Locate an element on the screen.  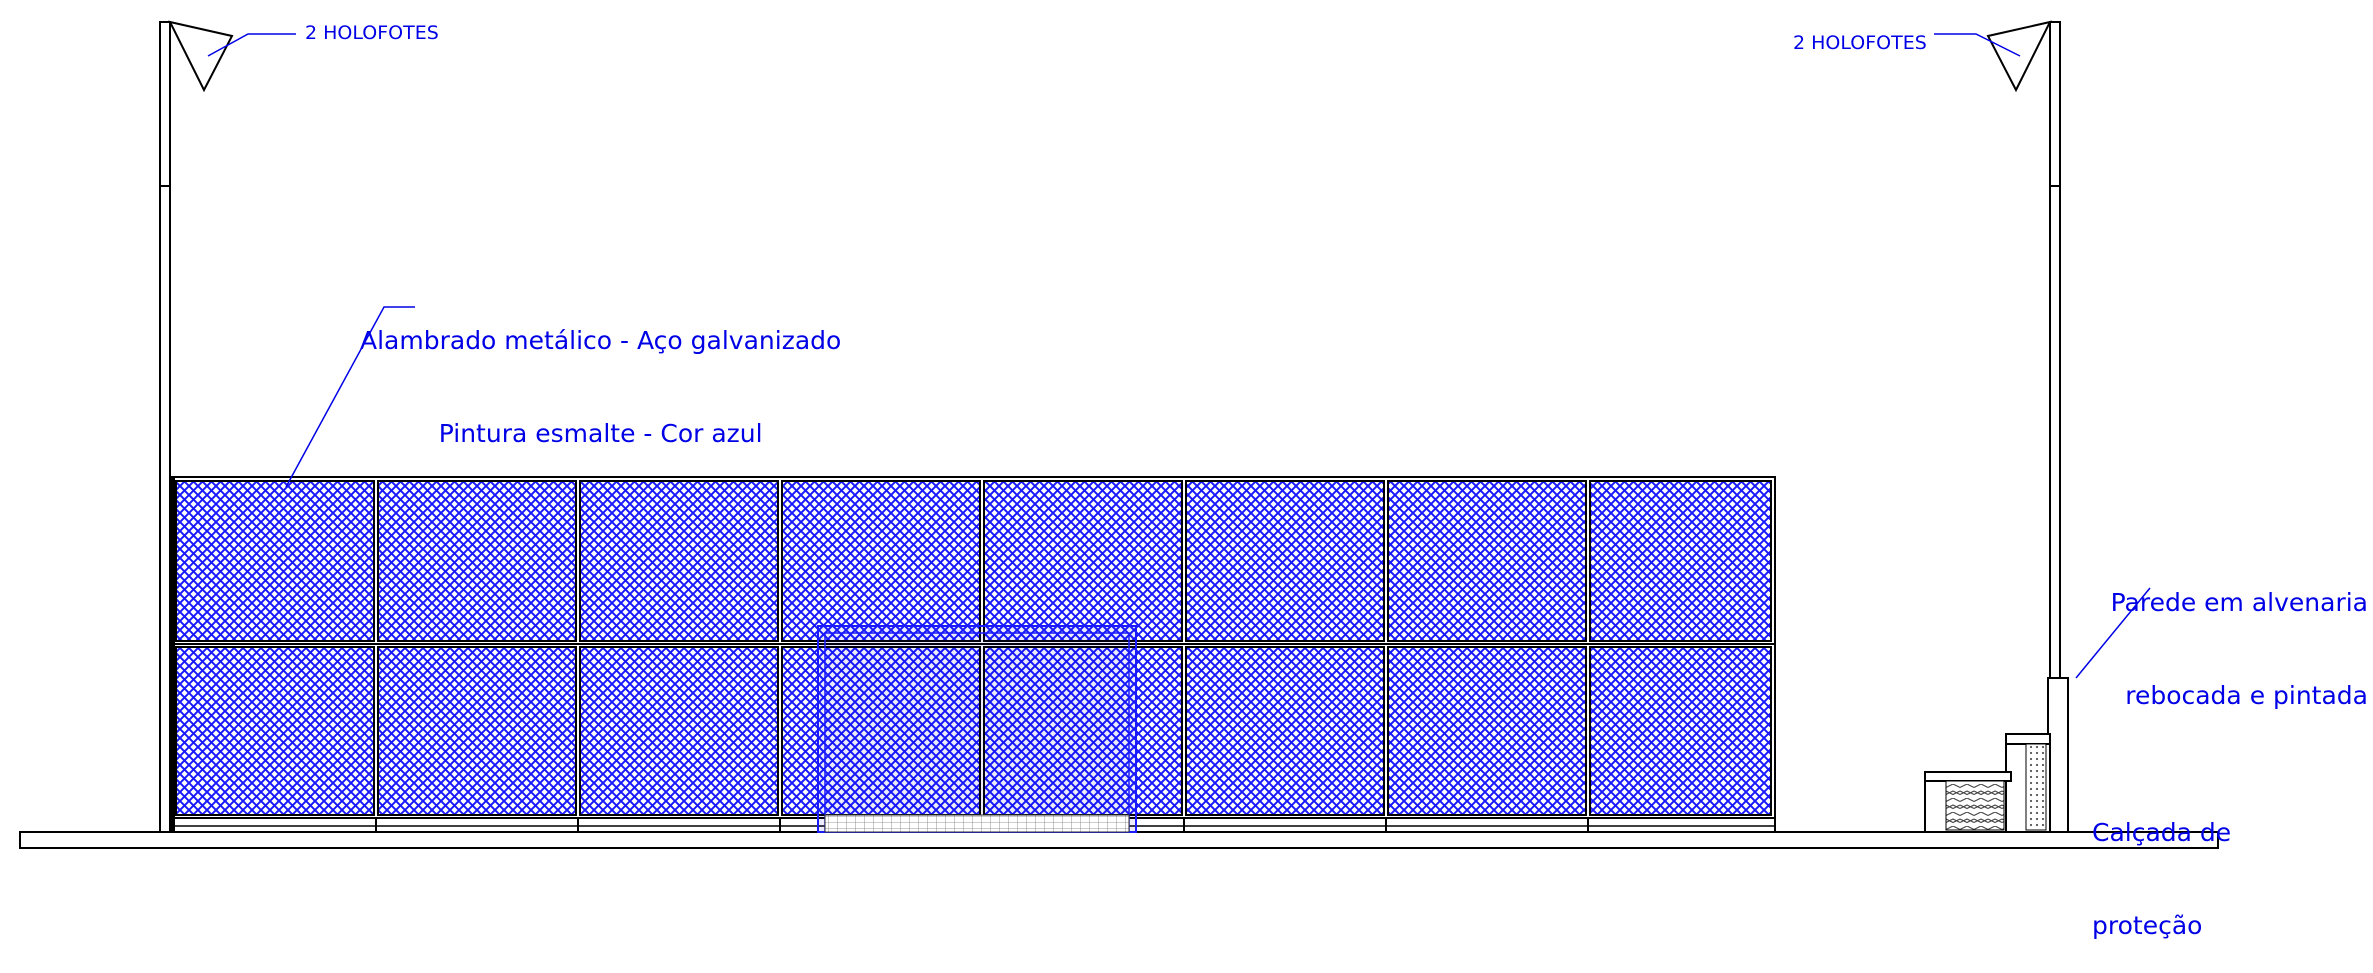
sidewalk-annotation-line2: proteção is located at coordinates (2147, 926).